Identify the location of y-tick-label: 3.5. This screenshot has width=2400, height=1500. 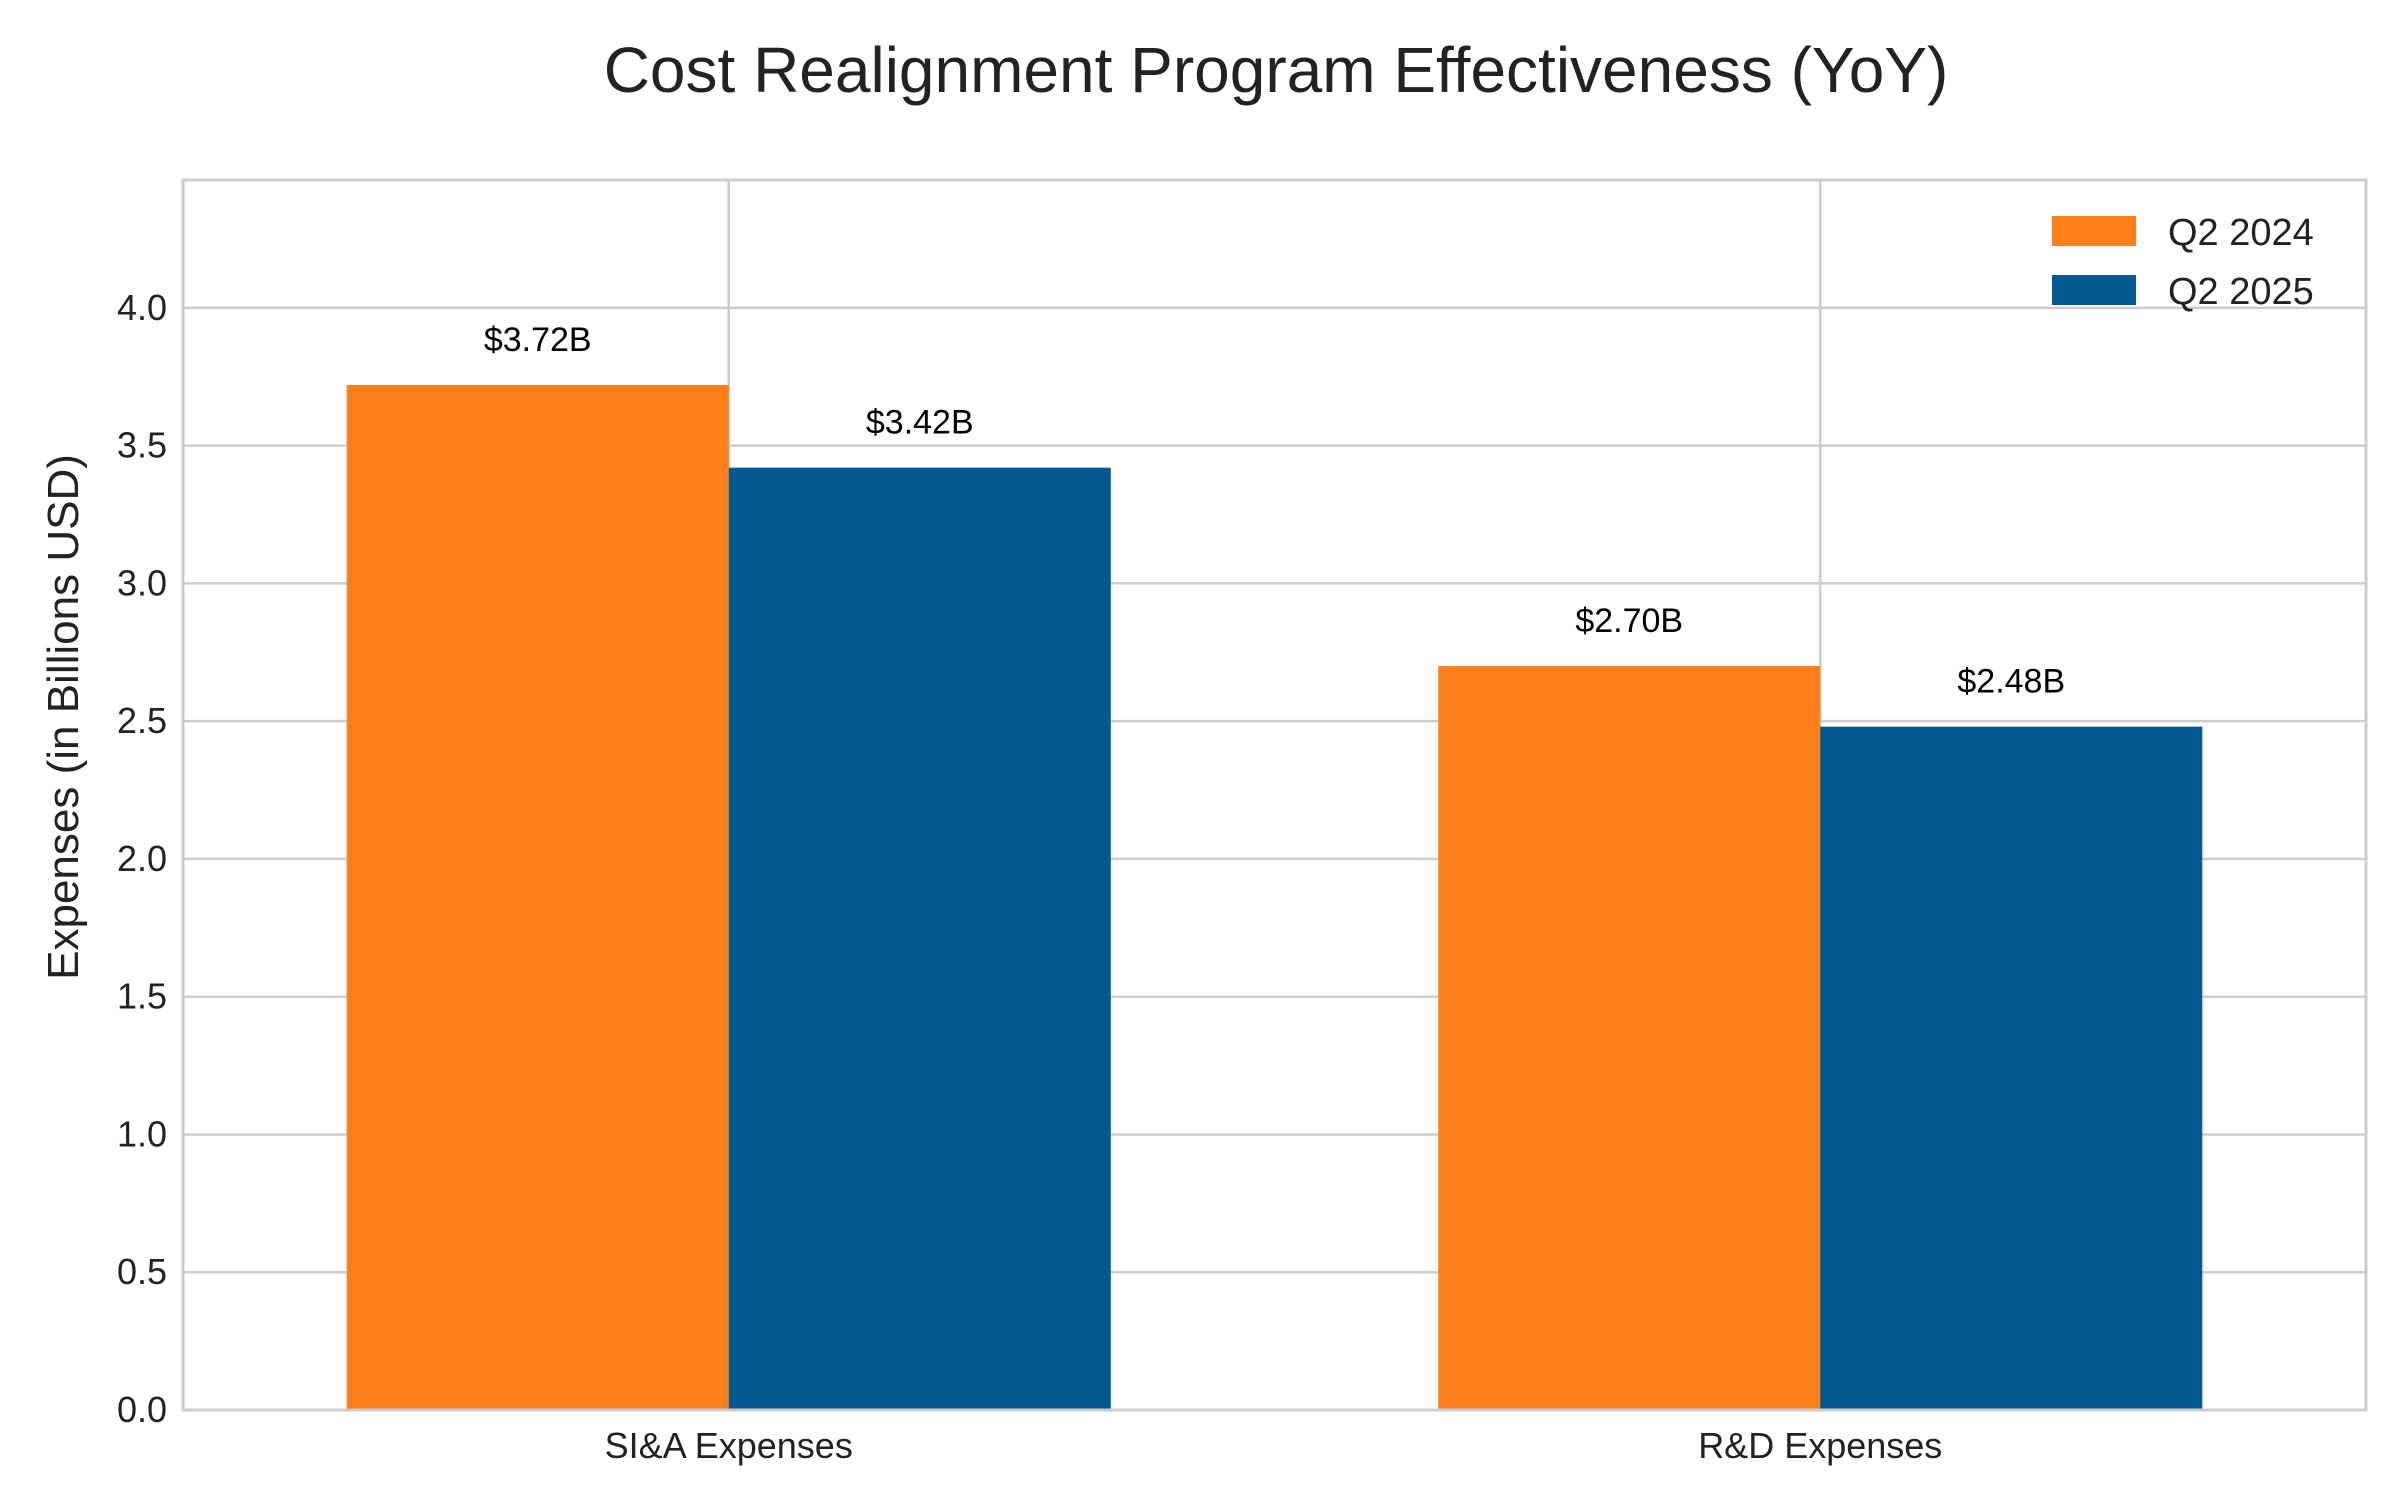
(142, 445).